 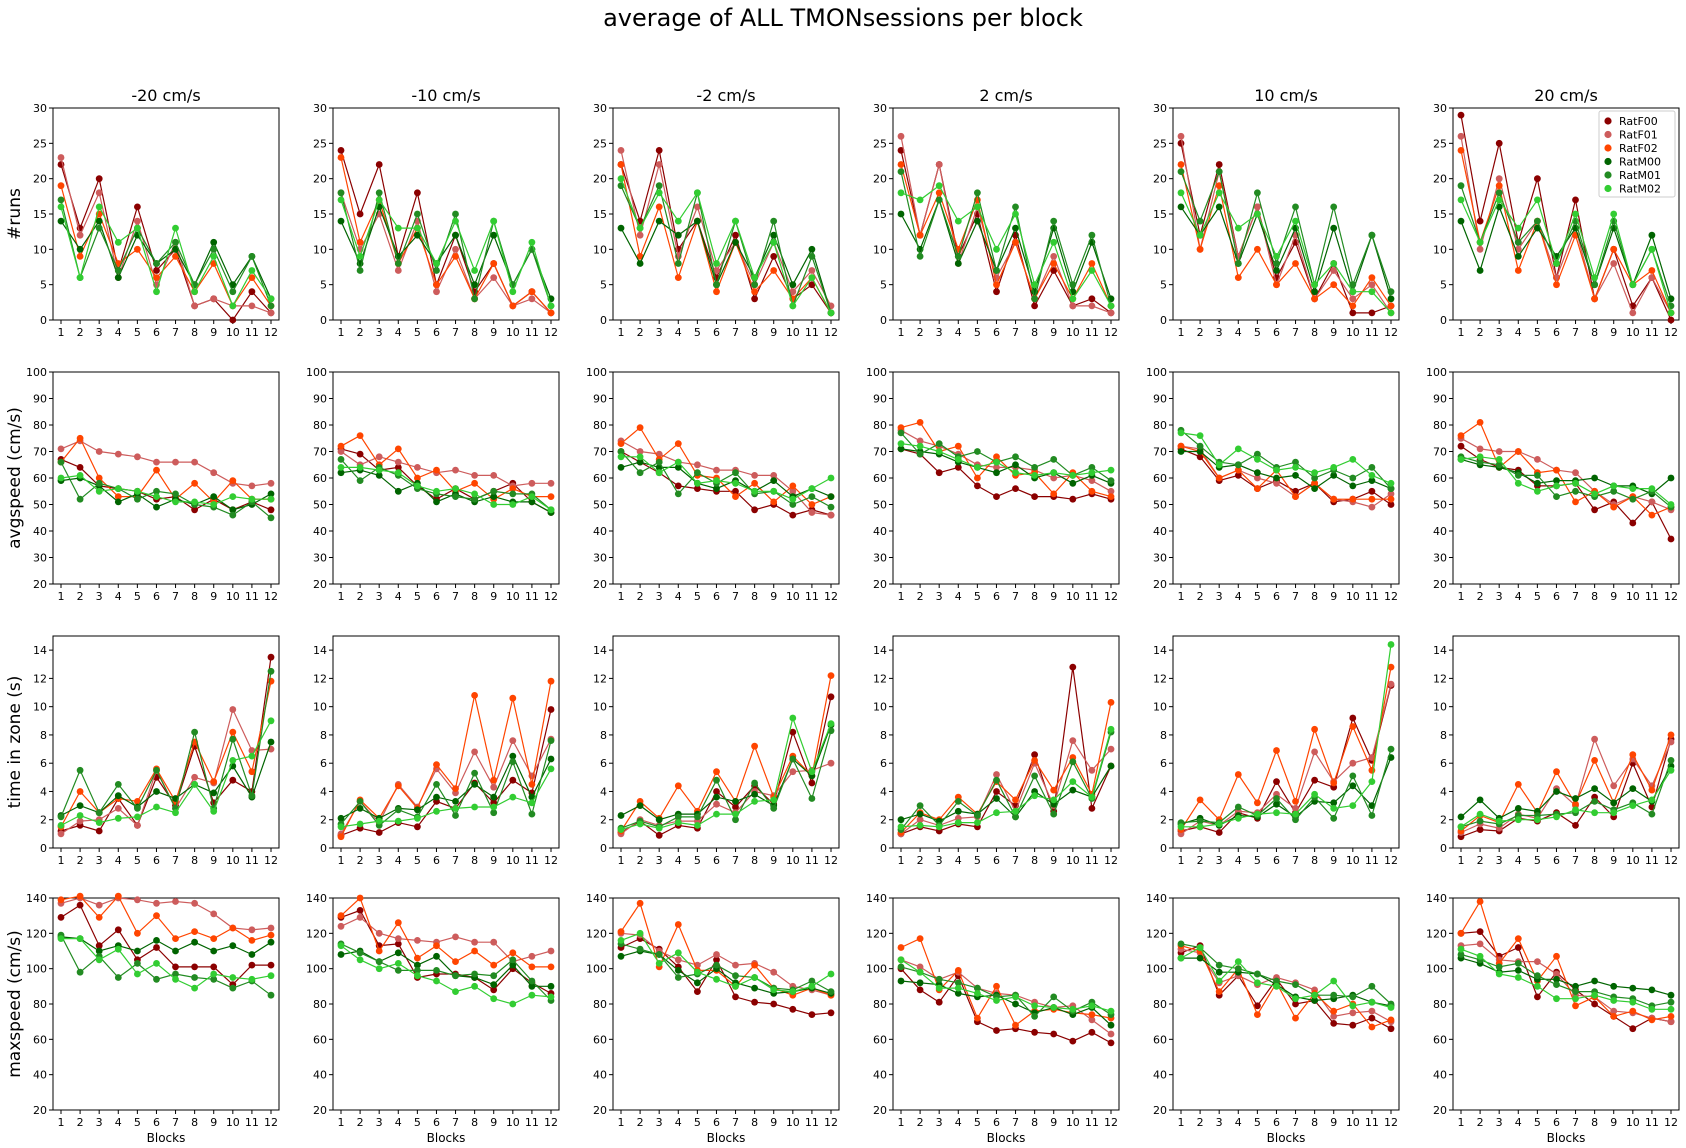 I want to click on y-tick-label: 100, so click(x=316, y=969).